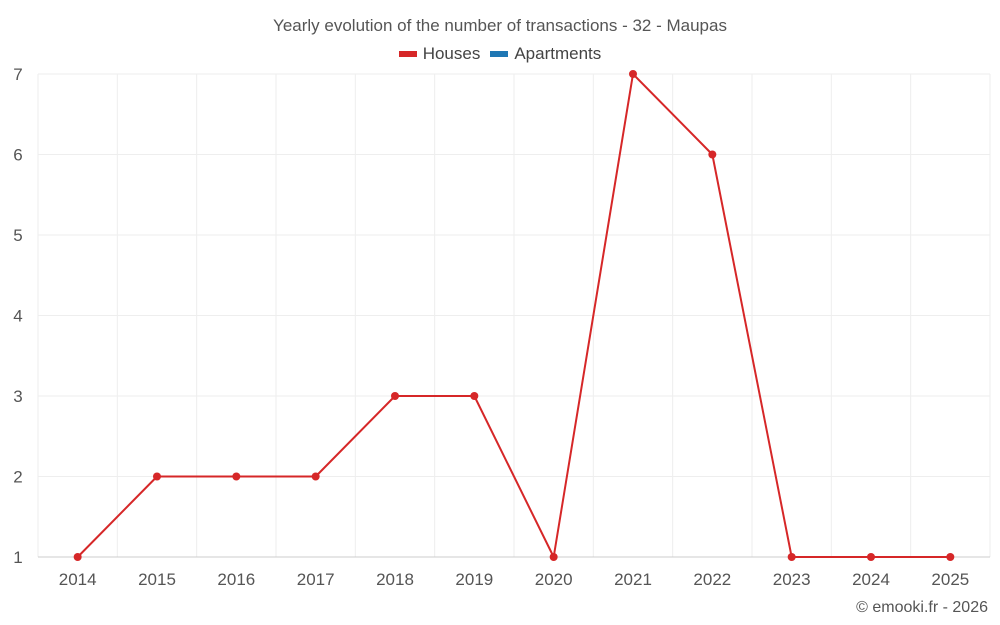  Describe the element at coordinates (17, 155) in the screenshot. I see `y-tick-label: 6` at that location.